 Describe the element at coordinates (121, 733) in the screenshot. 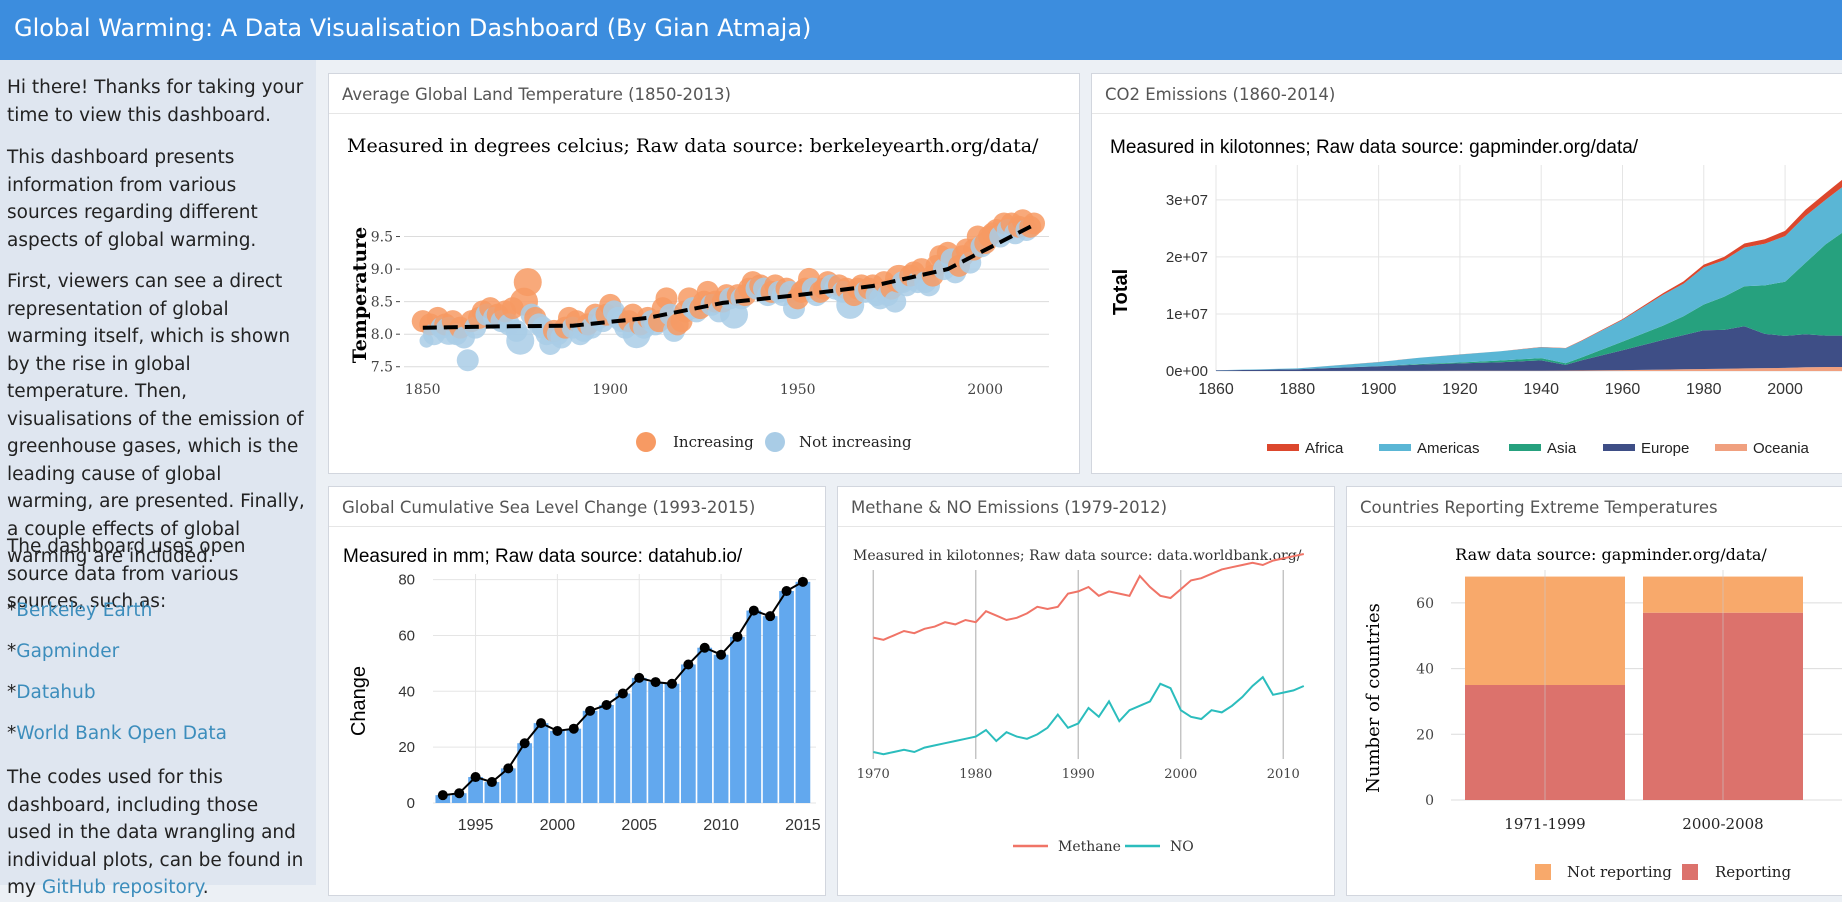

I see `world-bank-link: World Bank Open Data` at that location.